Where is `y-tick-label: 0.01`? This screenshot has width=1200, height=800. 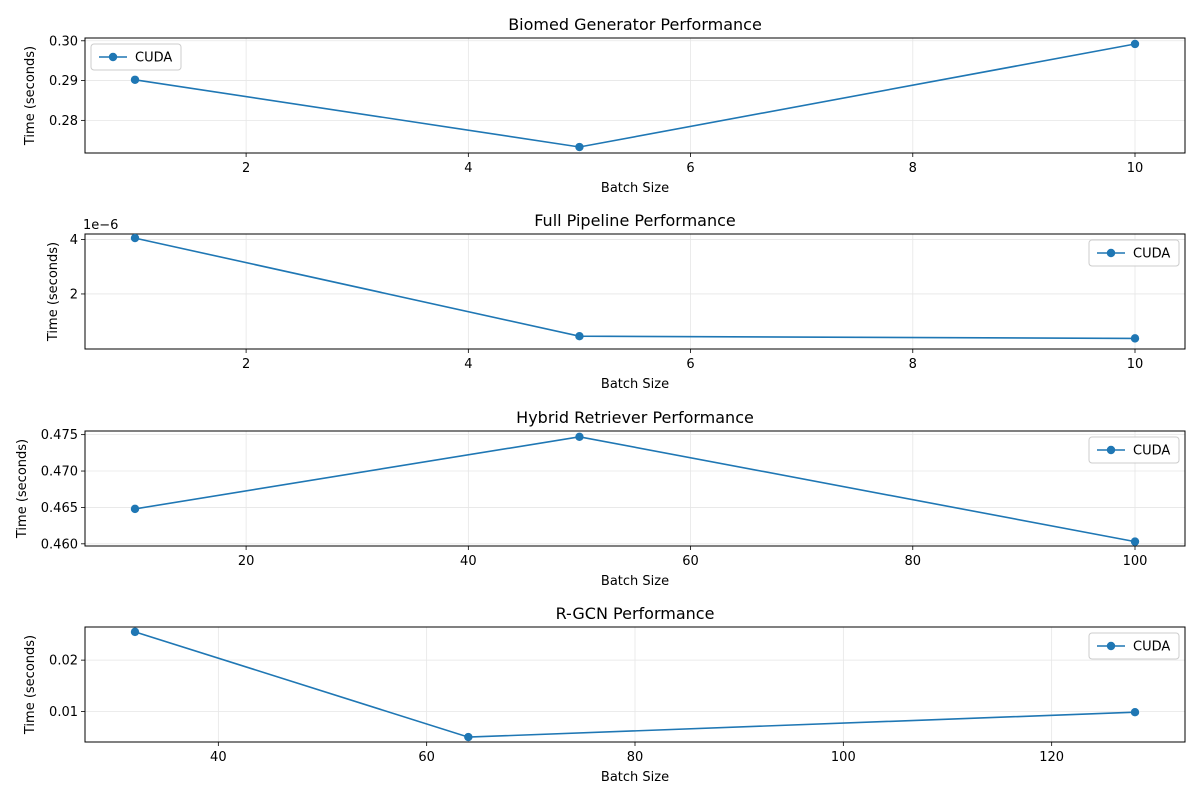 y-tick-label: 0.01 is located at coordinates (63, 712).